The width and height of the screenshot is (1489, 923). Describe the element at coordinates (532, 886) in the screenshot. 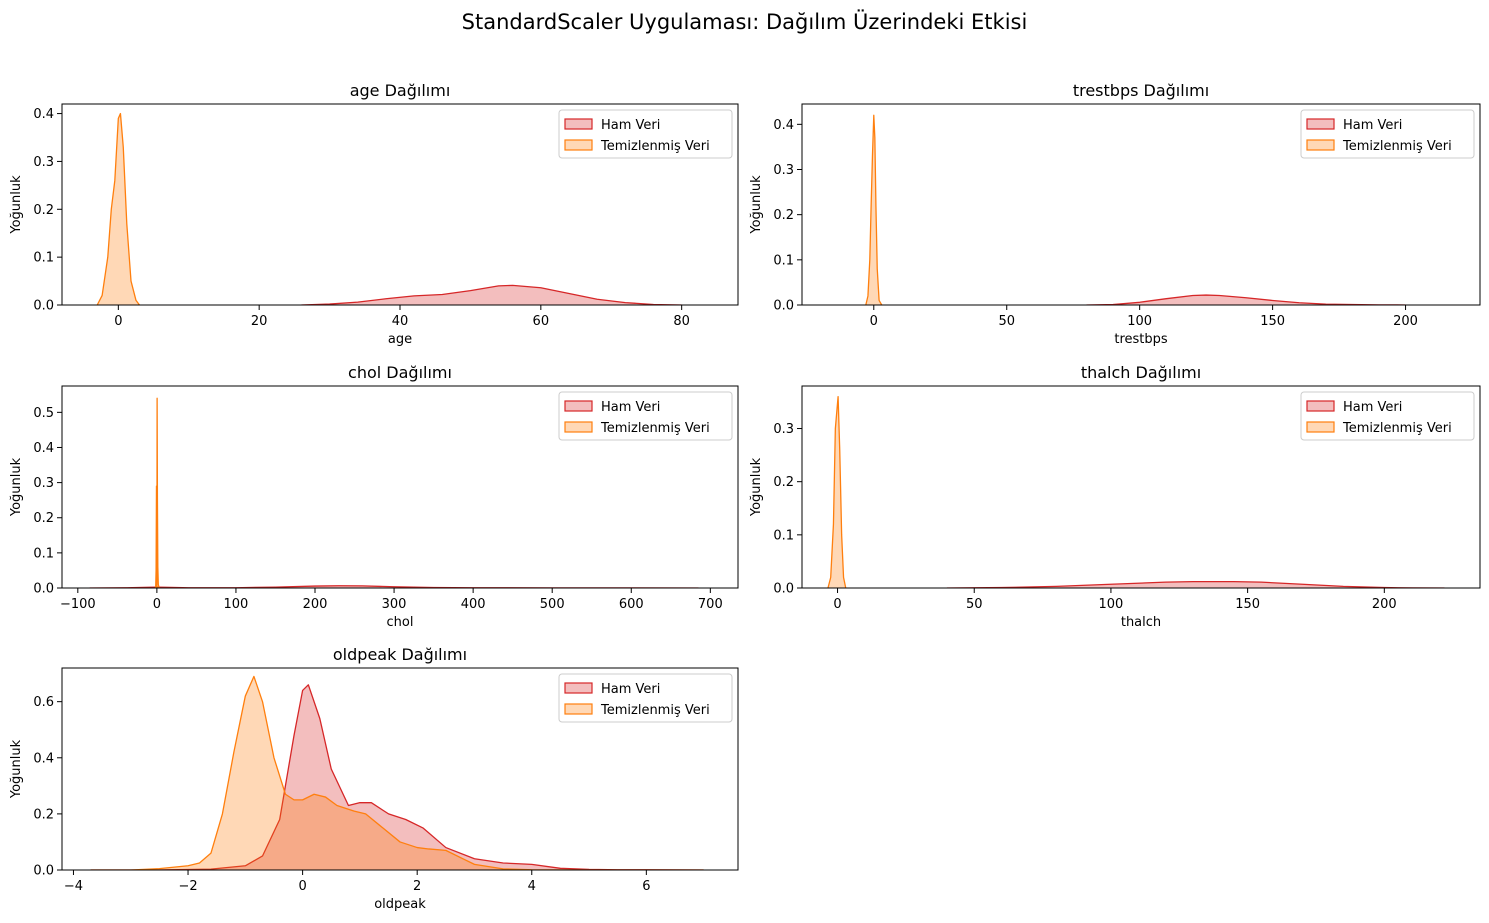

I see `x-tick-label: 4` at that location.